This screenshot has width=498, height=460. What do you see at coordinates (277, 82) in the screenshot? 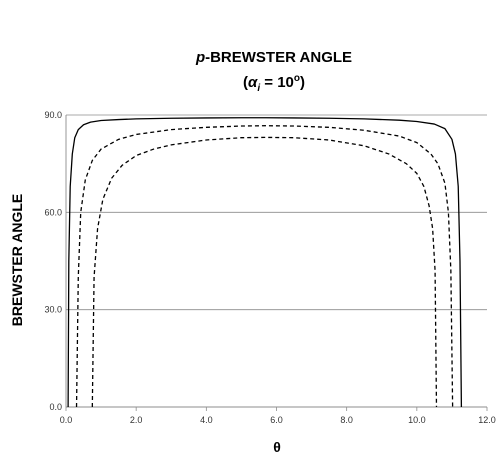
I see `subtitle-value: = 10` at bounding box center [277, 82].